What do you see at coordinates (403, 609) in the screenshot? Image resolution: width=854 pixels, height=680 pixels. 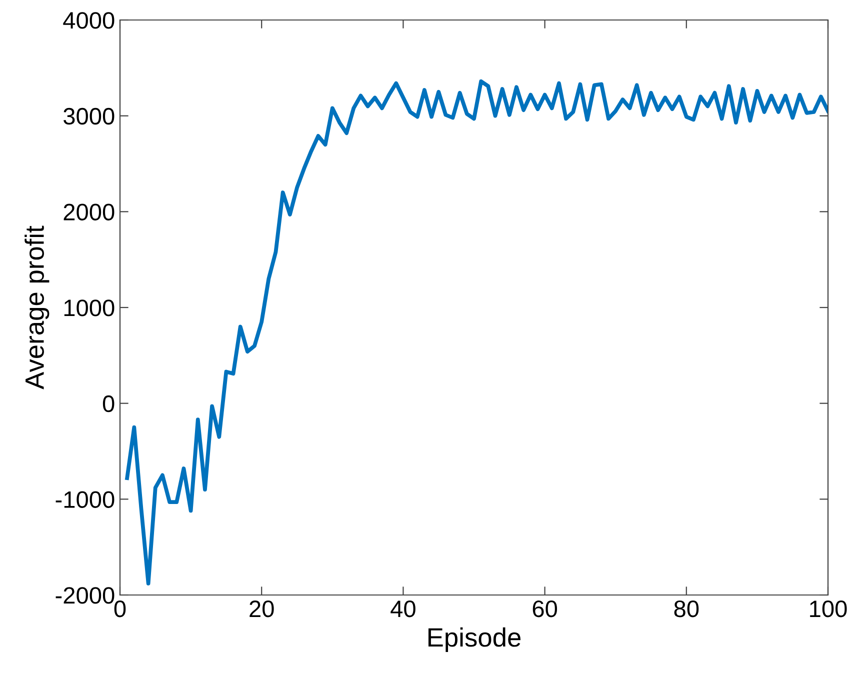 I see `x-tick-label: 40` at bounding box center [403, 609].